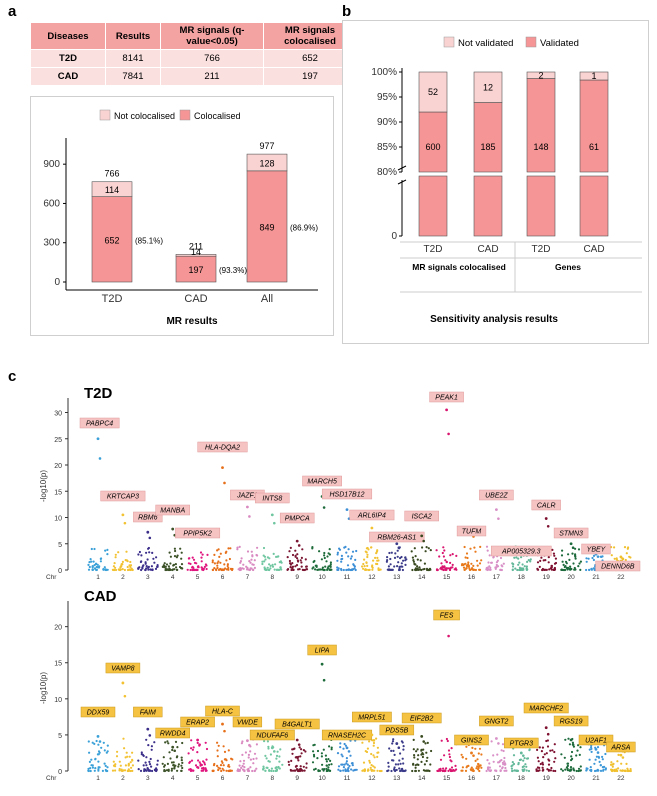  I want to click on legend-label: Not validated, so click(485, 43).